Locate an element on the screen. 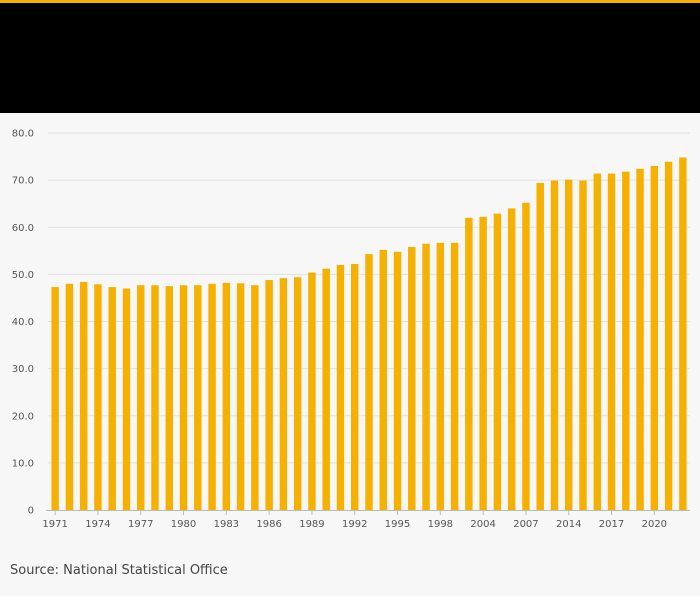  y-tick-label: 0 is located at coordinates (31, 511).